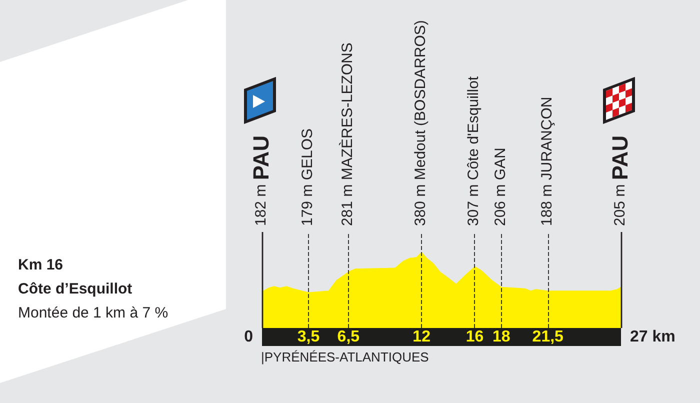 The width and height of the screenshot is (700, 403). Describe the element at coordinates (620, 180) in the screenshot. I see `ref-line-label: 205 m PAU` at that location.